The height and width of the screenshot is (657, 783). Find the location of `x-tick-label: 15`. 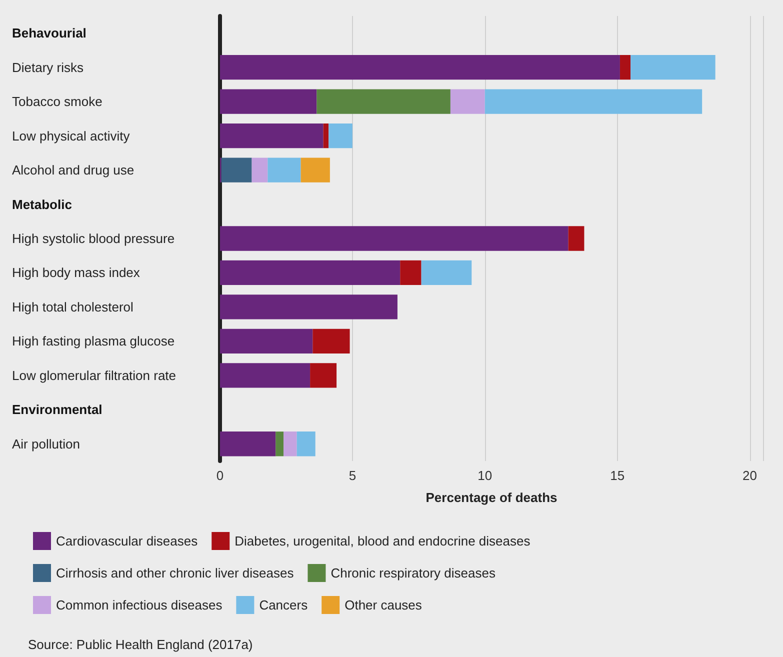

x-tick-label: 15 is located at coordinates (617, 475).